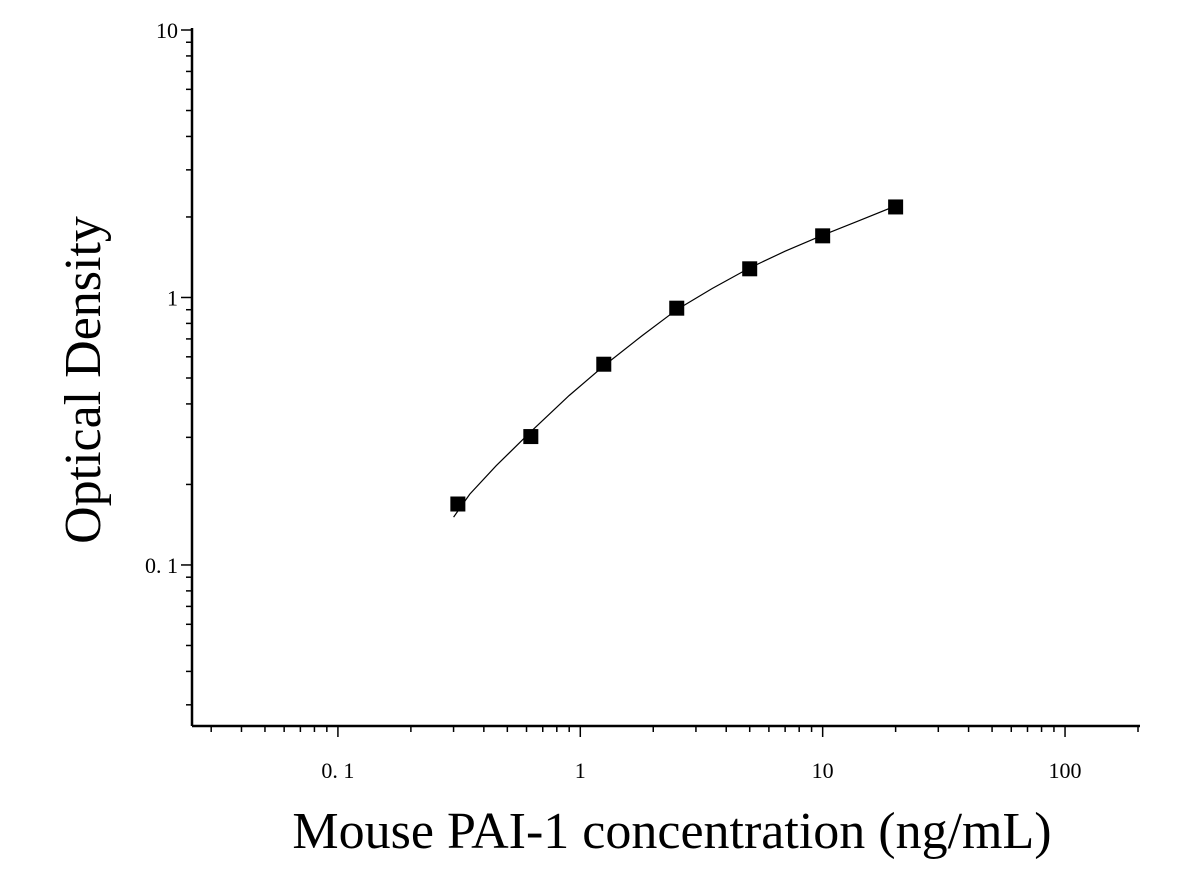 The width and height of the screenshot is (1183, 878). I want to click on fit-curve-layer, so click(674, 361).